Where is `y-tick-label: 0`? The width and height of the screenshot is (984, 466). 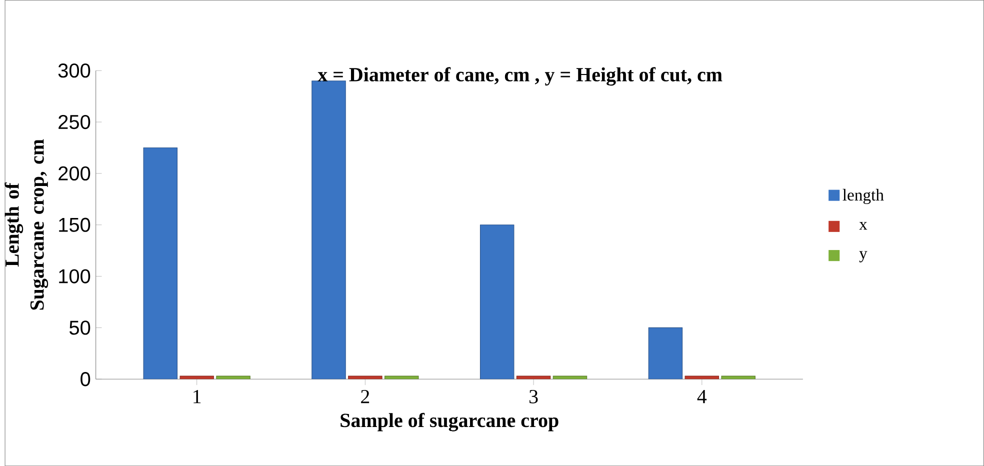 y-tick-label: 0 is located at coordinates (85, 379).